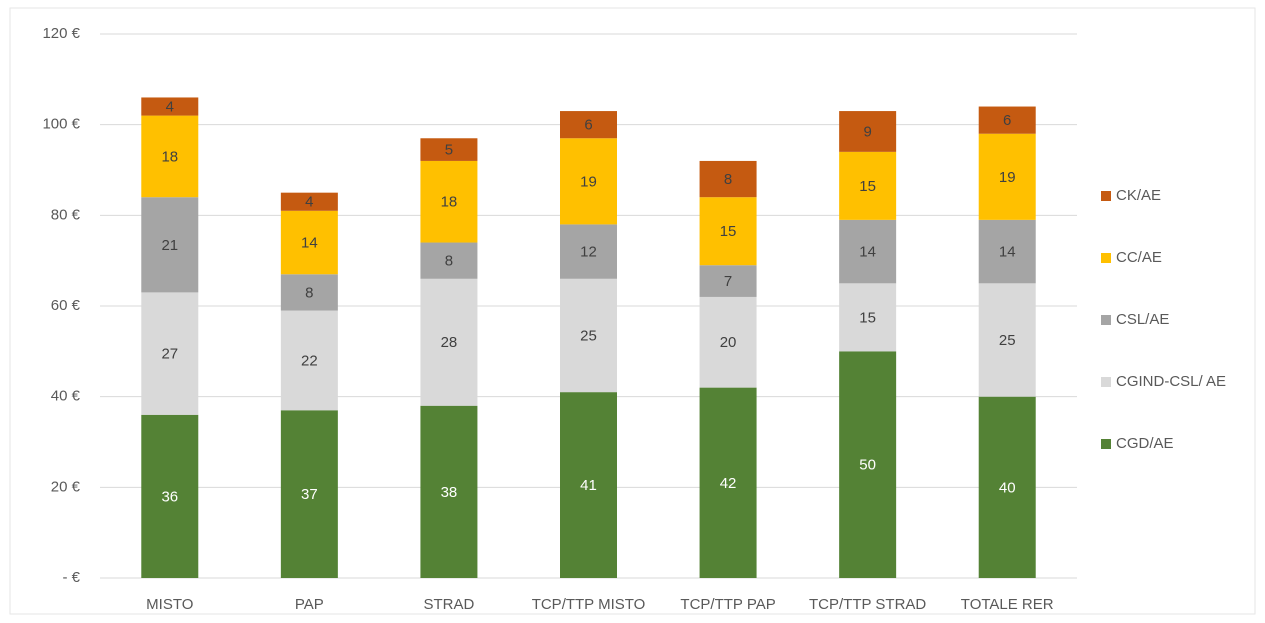 This screenshot has width=1265, height=623. I want to click on y-tick-label: 20 €, so click(66, 486).